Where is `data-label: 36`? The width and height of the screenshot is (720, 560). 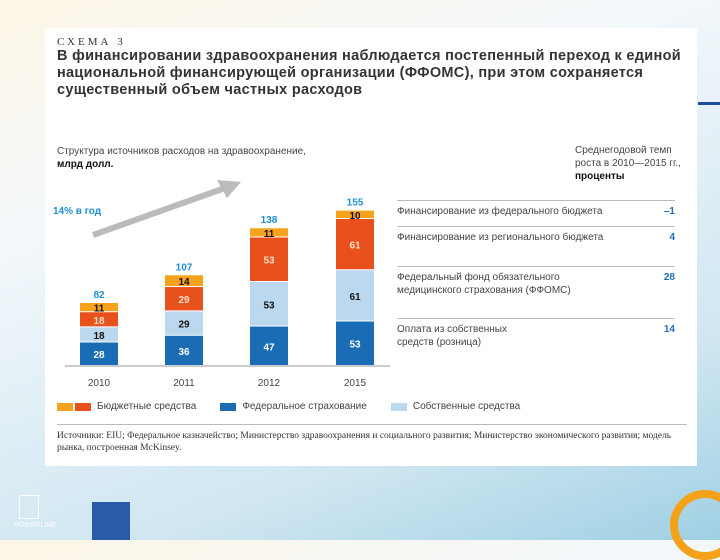 data-label: 36 is located at coordinates (184, 352).